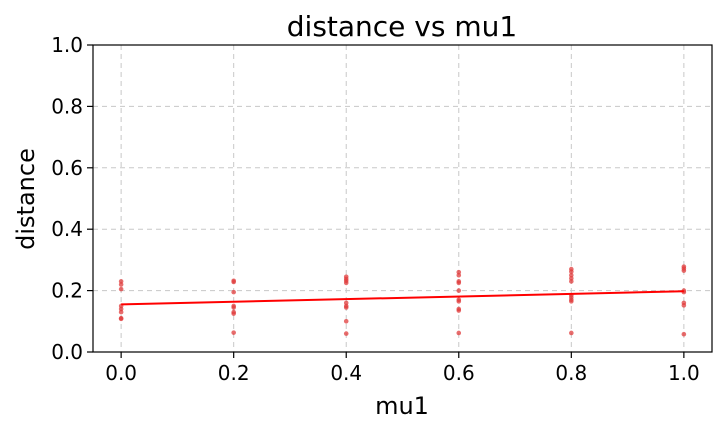 The height and width of the screenshot is (429, 723). I want to click on y-tick-label: 1.0, so click(67, 45).